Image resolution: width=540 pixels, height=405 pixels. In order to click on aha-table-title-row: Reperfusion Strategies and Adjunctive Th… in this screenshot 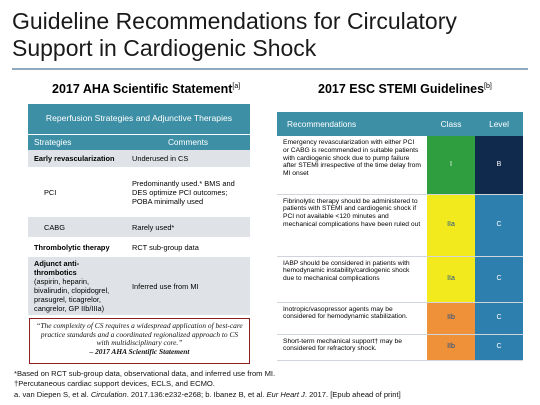, I will do `click(139, 119)`.